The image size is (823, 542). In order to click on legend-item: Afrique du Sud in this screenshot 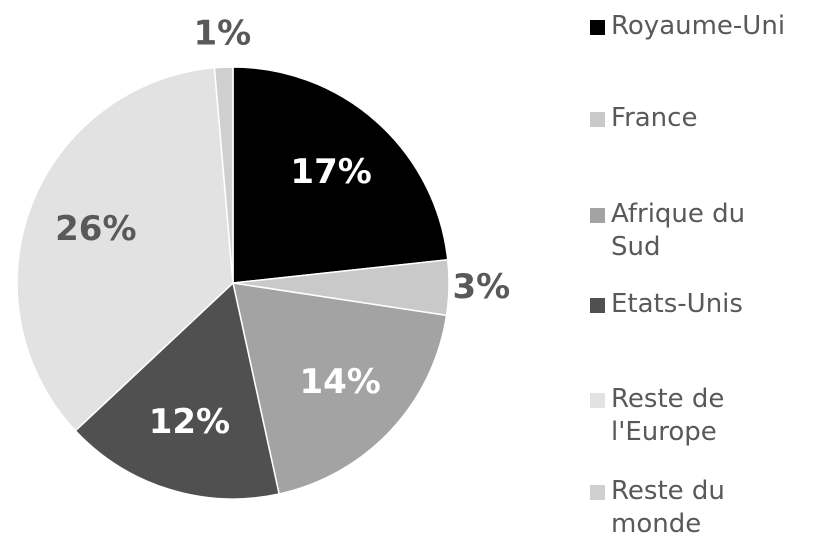, I will do `click(695, 231)`.